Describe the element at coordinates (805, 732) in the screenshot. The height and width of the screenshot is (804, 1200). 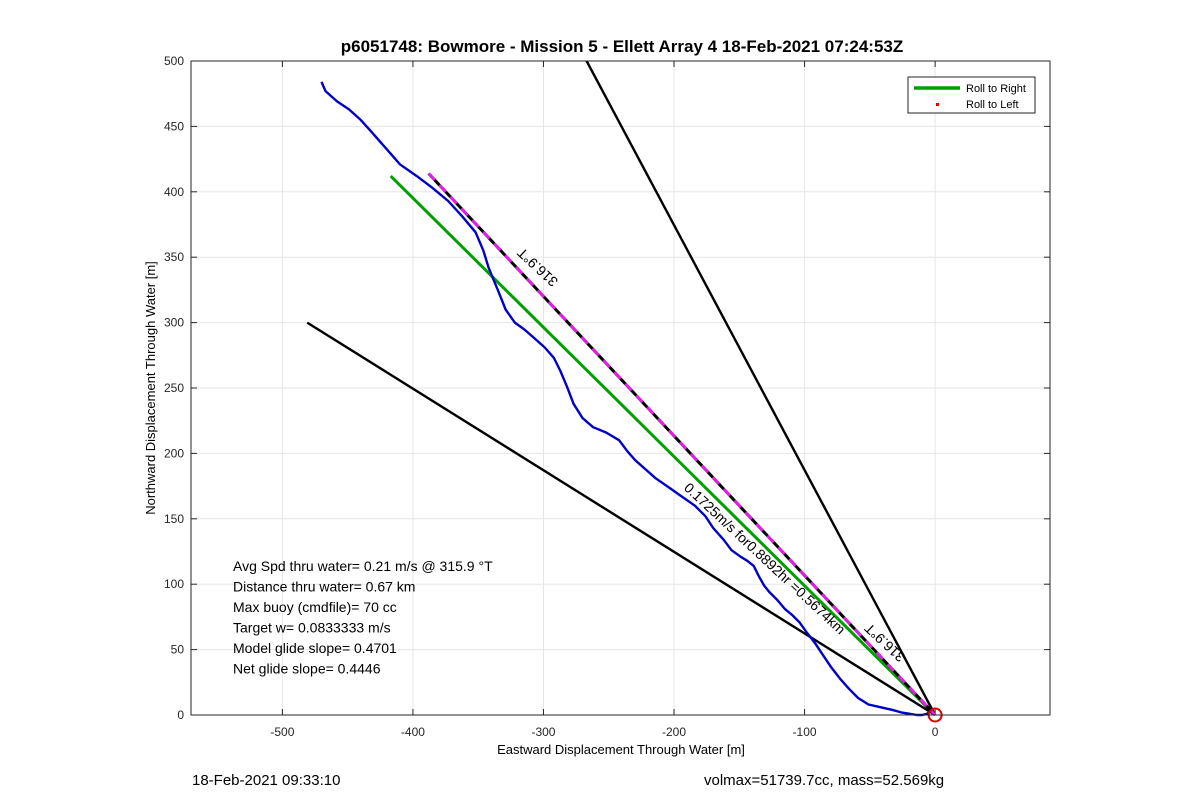
I see `x-tick-label: -100` at that location.